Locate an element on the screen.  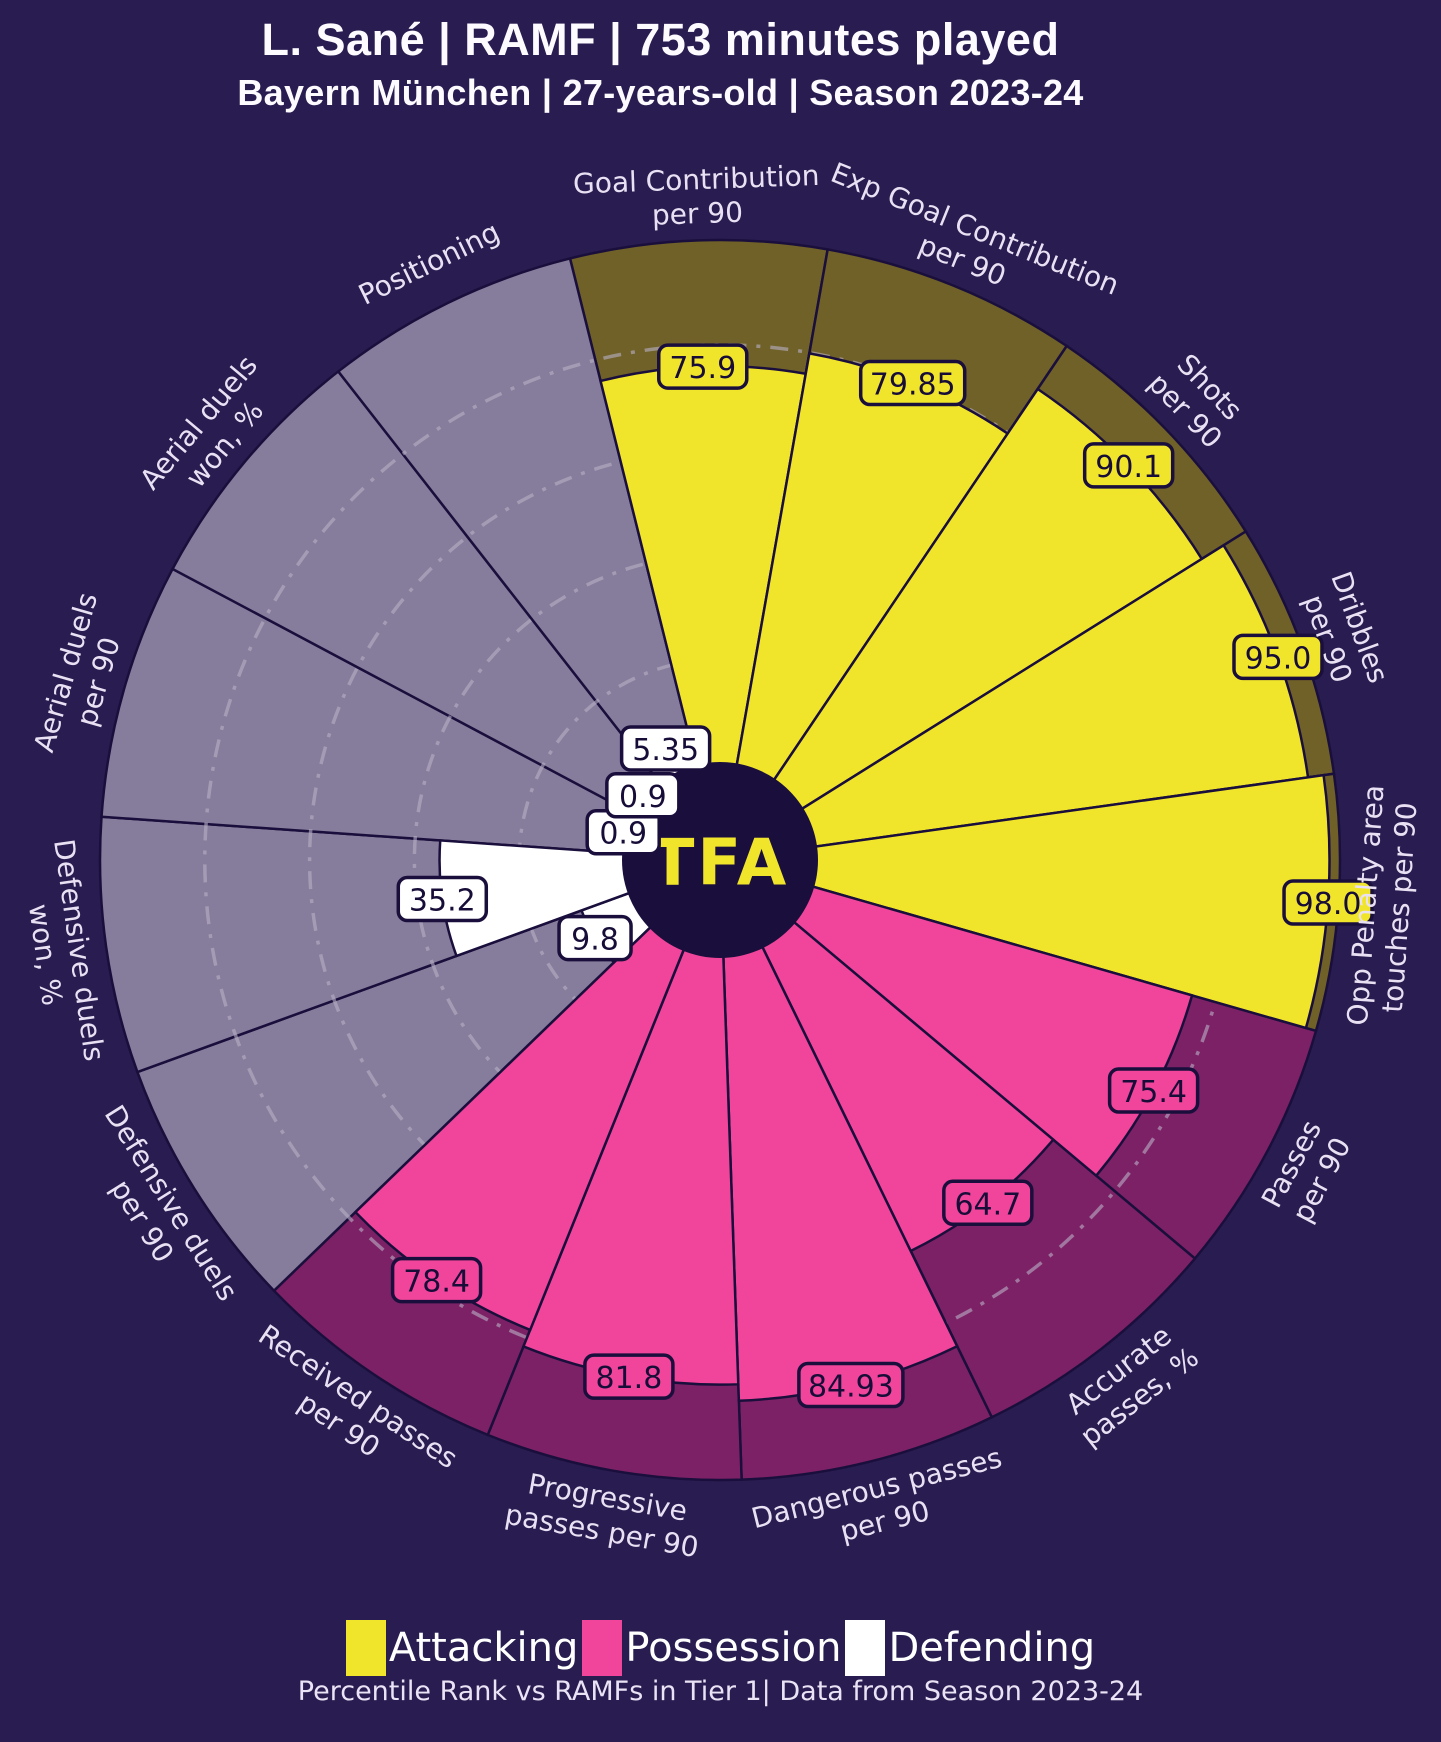
value-badge-9: 78.4 is located at coordinates (436, 1280).